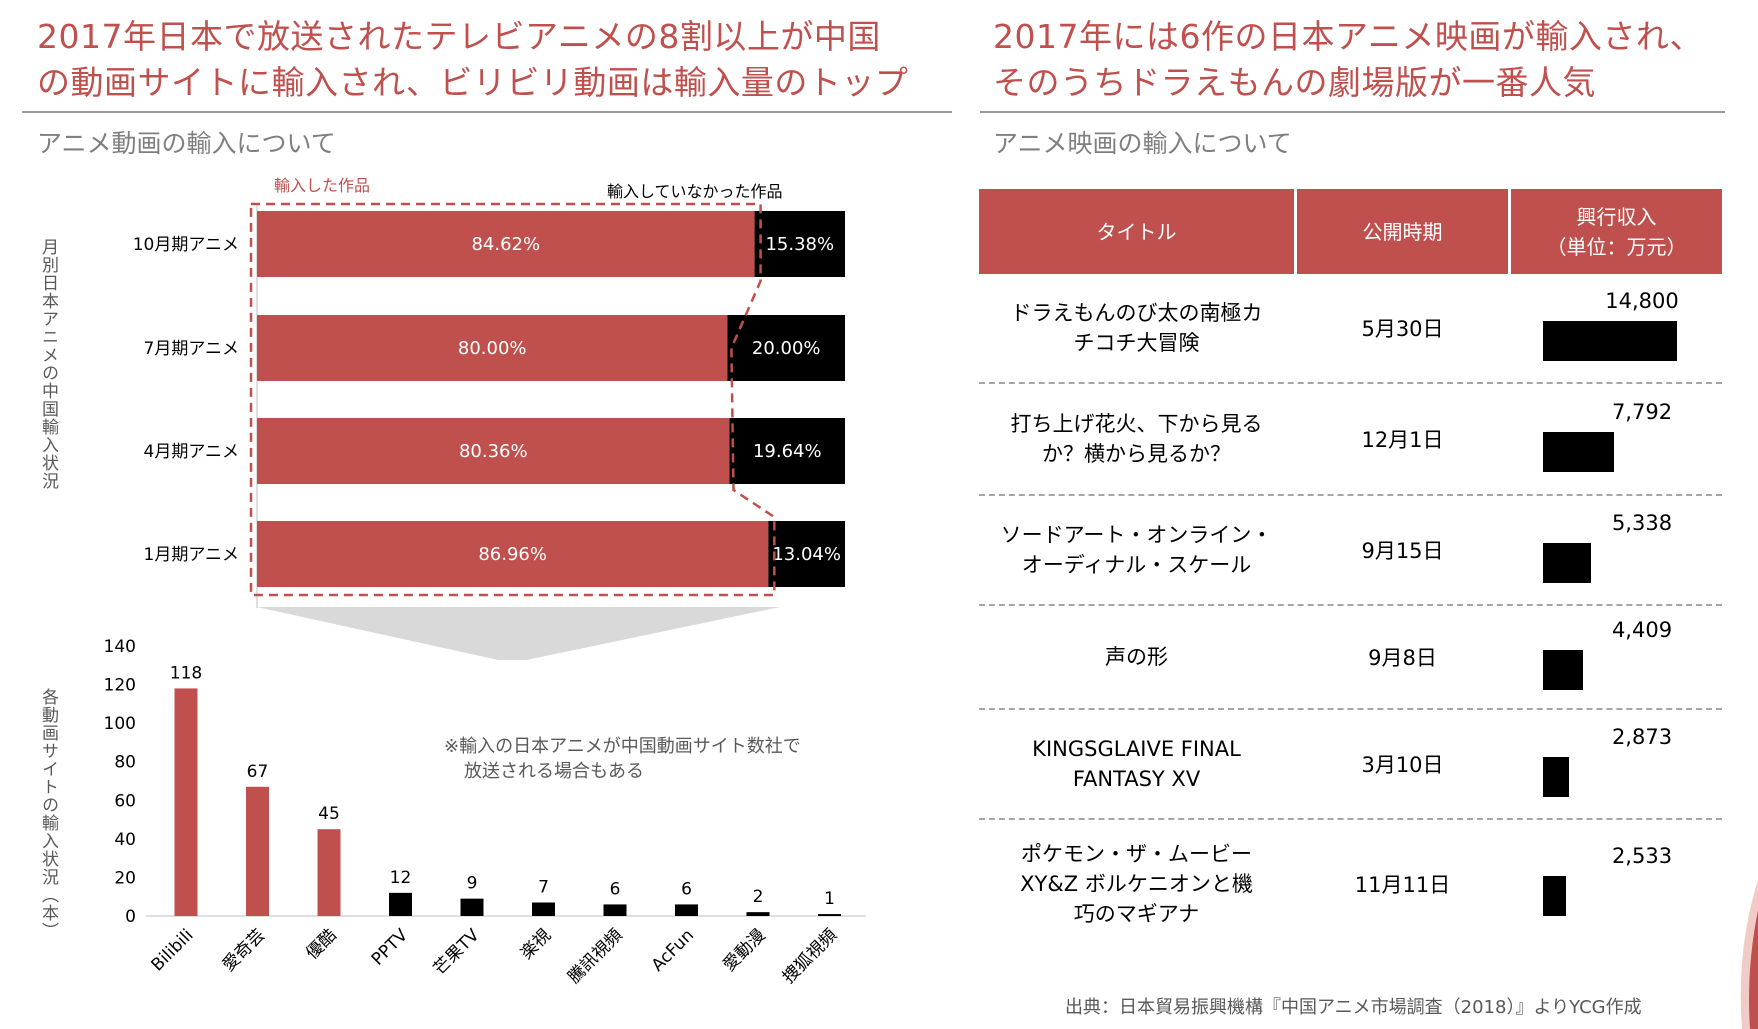 Image resolution: width=1758 pixels, height=1029 pixels. I want to click on movie-title: ポケモン・ザ・ムービー XY&Z ボルケニオンと機 巧のマギアナ, so click(1136, 884).